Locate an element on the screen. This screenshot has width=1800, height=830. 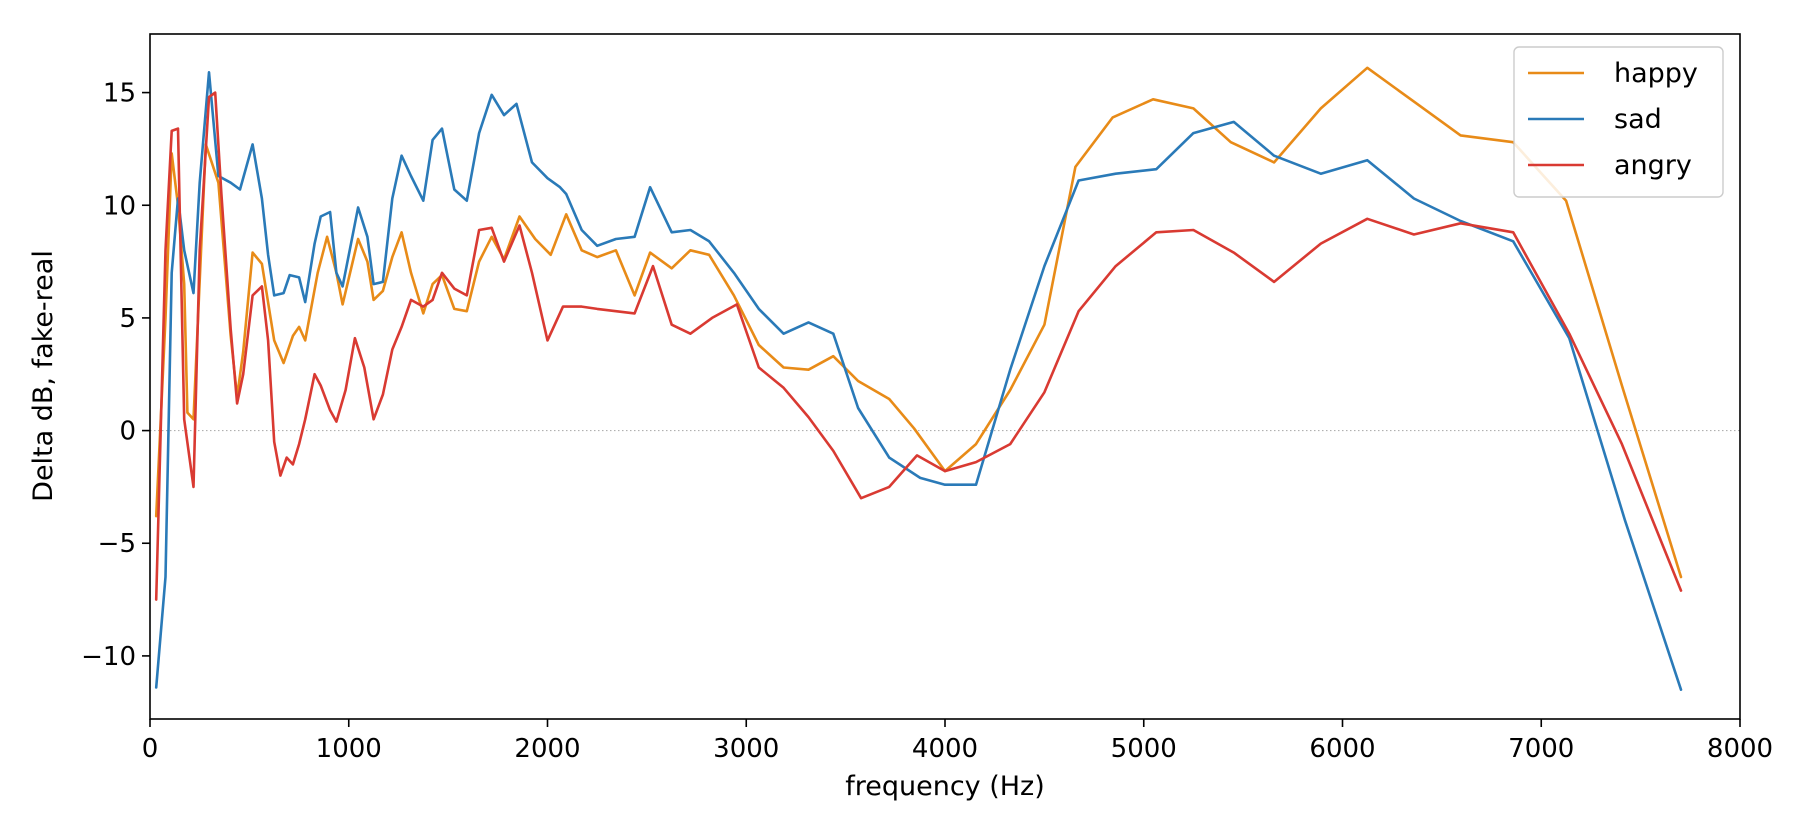
x-axis-ticks: 0 1000 2000 3000 4000 5000 6000 7000 8000 is located at coordinates (957, 741).